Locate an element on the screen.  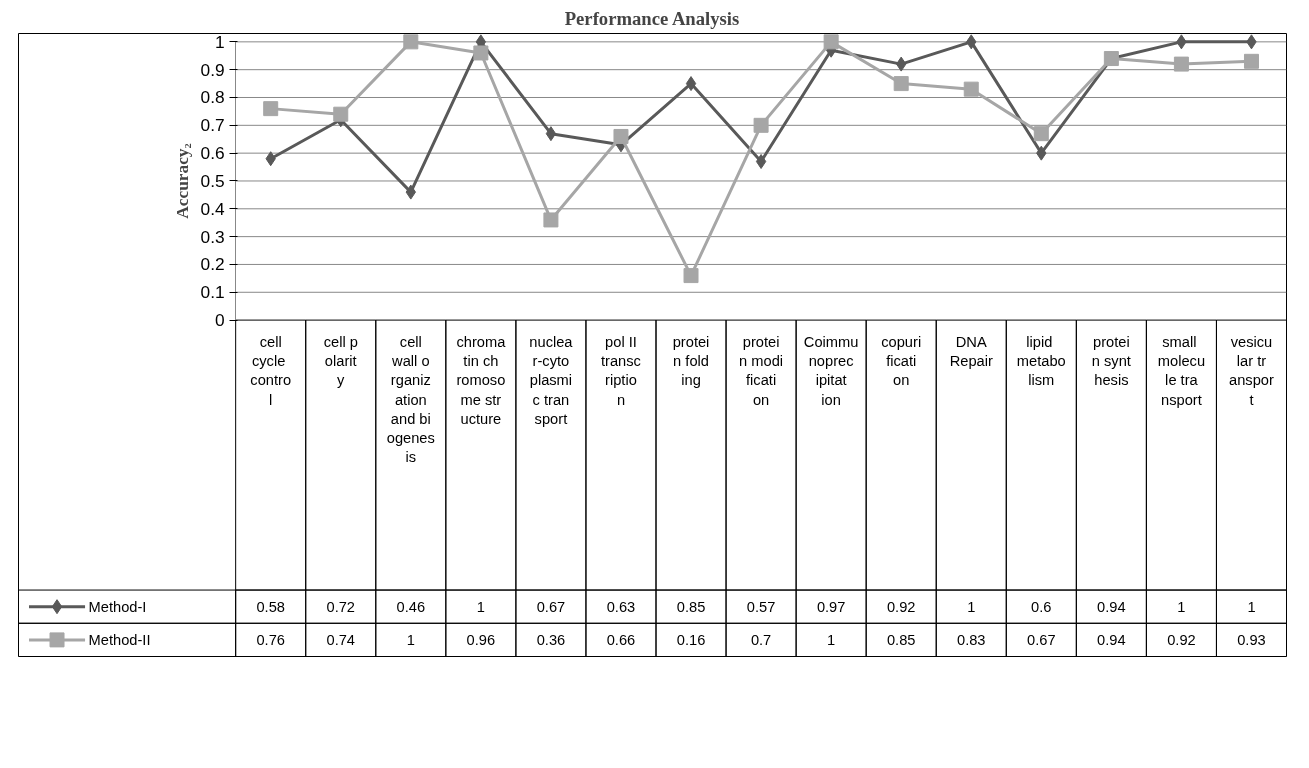
data-label: 0.93 is located at coordinates (1251, 639).